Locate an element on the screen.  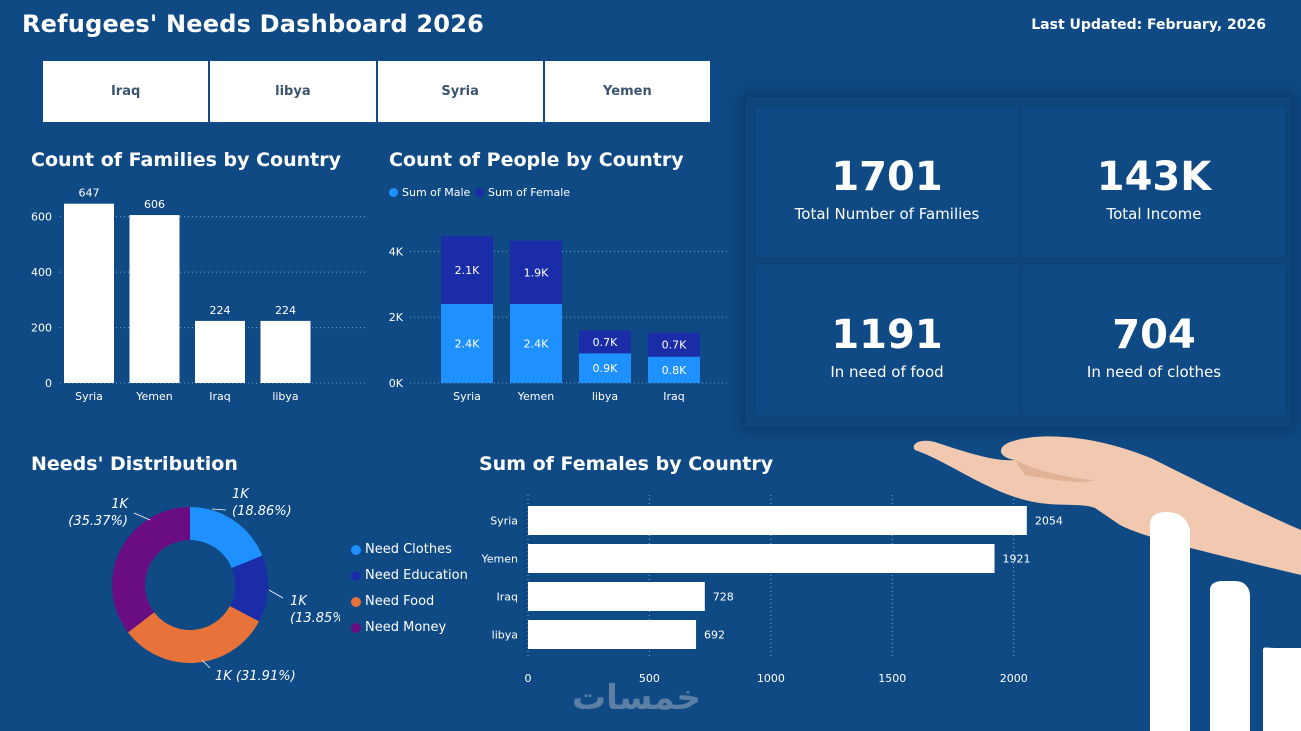
families-ytick-label: 200 is located at coordinates (41, 328).